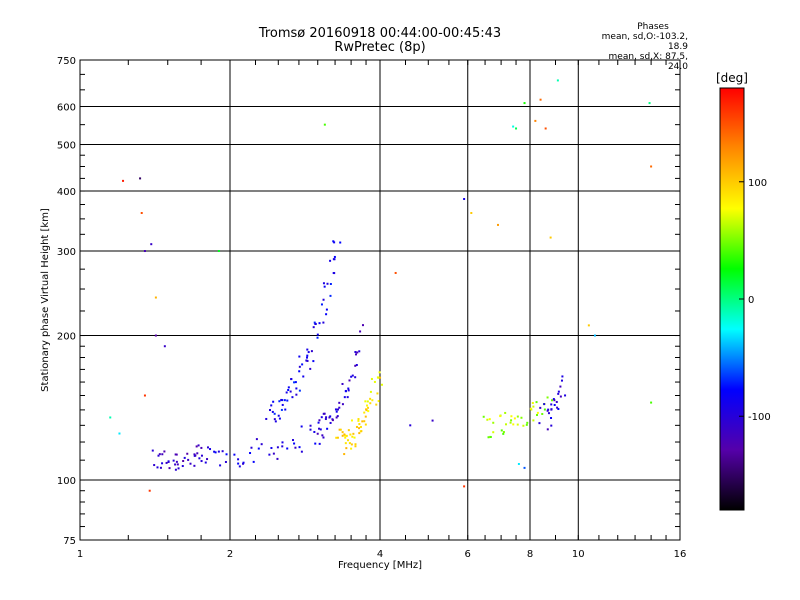  I want to click on x-tick-label: 10, so click(578, 554).